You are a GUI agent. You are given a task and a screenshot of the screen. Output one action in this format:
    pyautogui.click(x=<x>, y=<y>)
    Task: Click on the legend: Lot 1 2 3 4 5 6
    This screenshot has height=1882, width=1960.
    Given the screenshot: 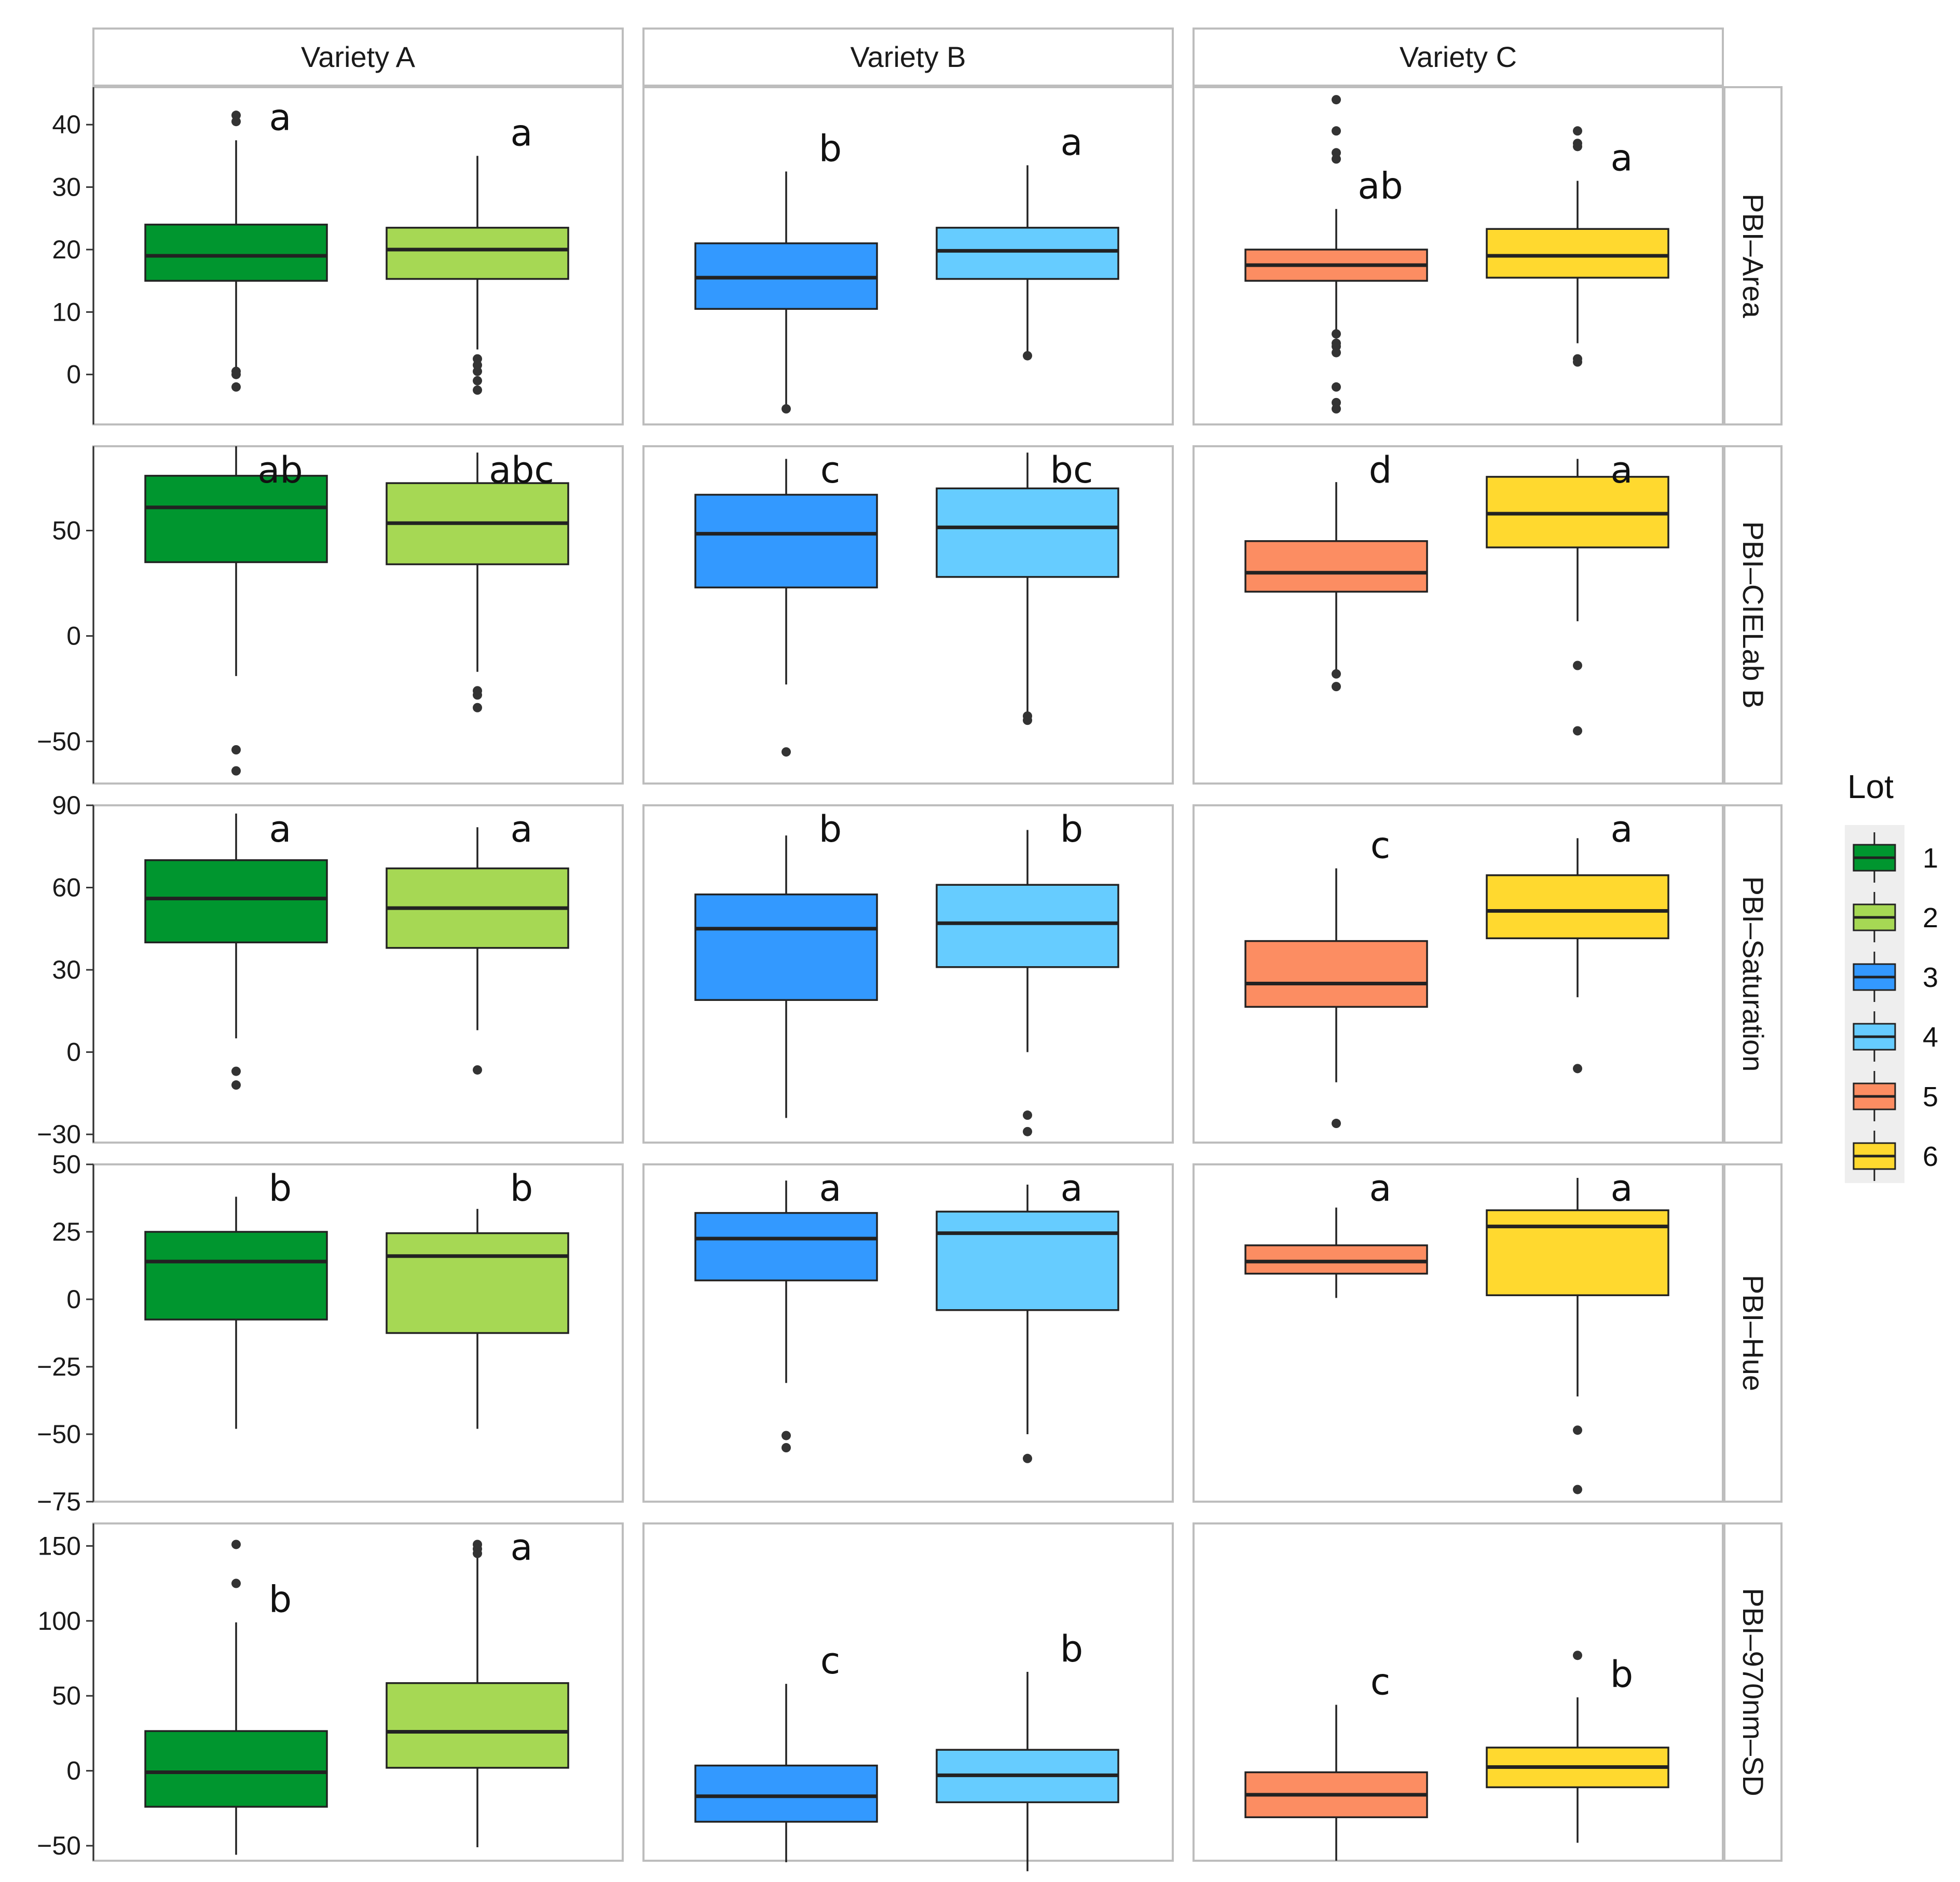 What is the action you would take?
    pyautogui.click(x=1892, y=975)
    